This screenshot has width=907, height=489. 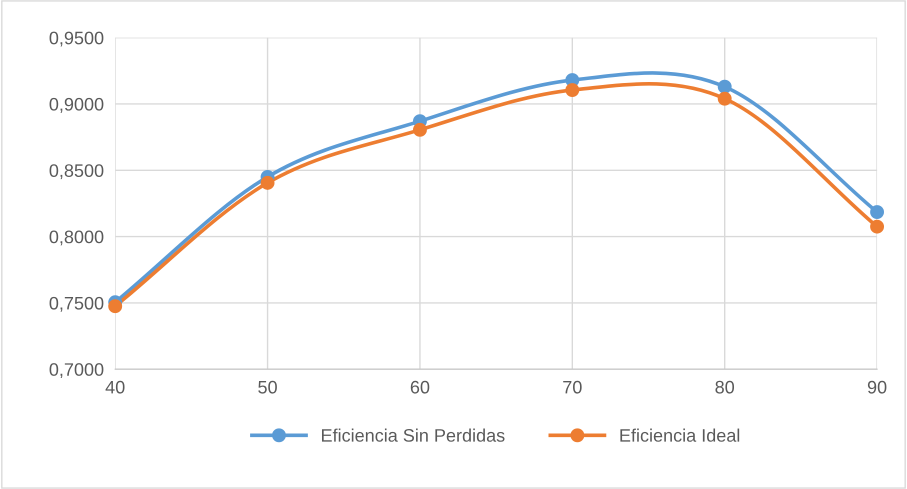 What do you see at coordinates (77, 39) in the screenshot?
I see `y-tick-label: 0,9500` at bounding box center [77, 39].